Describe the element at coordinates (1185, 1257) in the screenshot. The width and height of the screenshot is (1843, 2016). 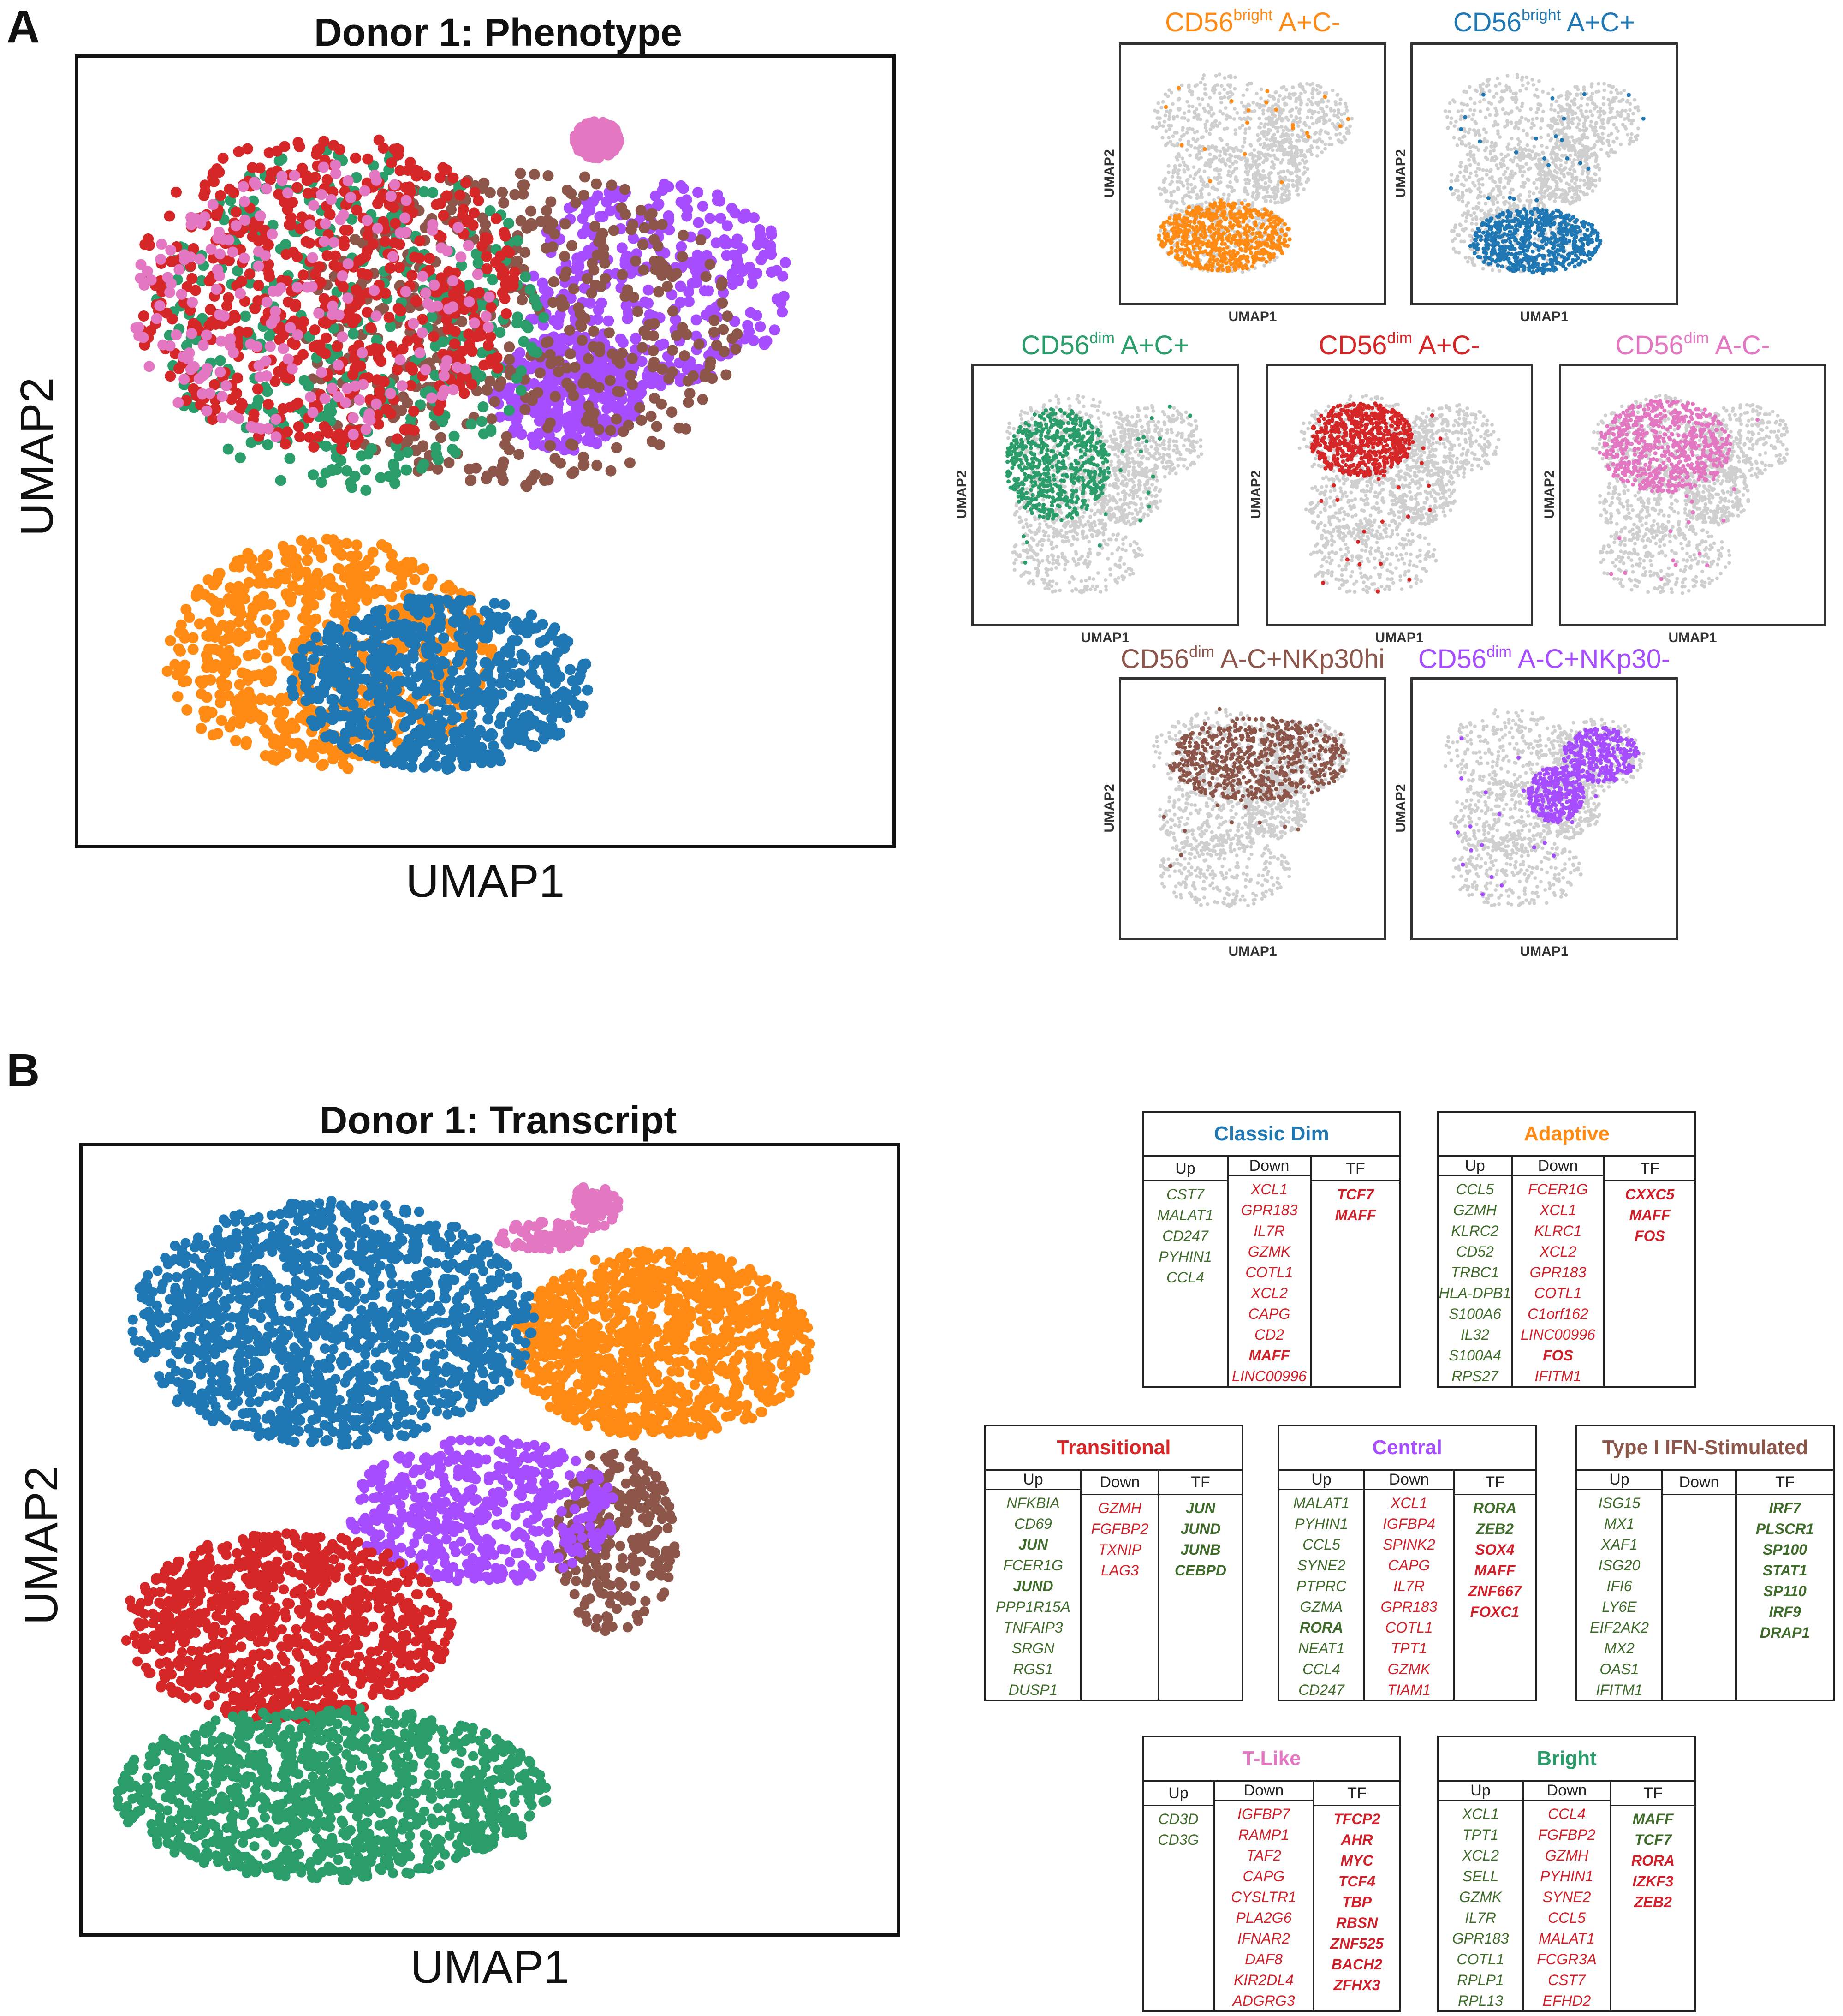
I see `gene-up: PYHIN1` at that location.